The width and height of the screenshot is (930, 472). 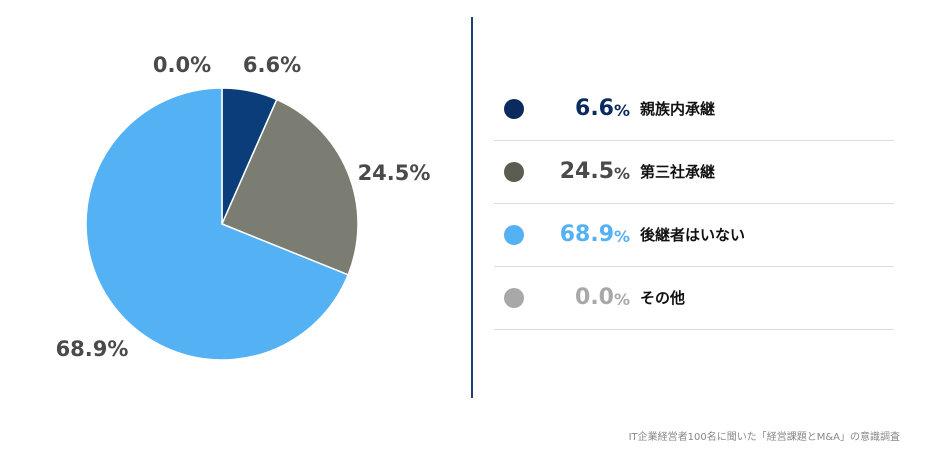 What do you see at coordinates (622, 236) in the screenshot?
I see `legend-unit-no-successor: %` at bounding box center [622, 236].